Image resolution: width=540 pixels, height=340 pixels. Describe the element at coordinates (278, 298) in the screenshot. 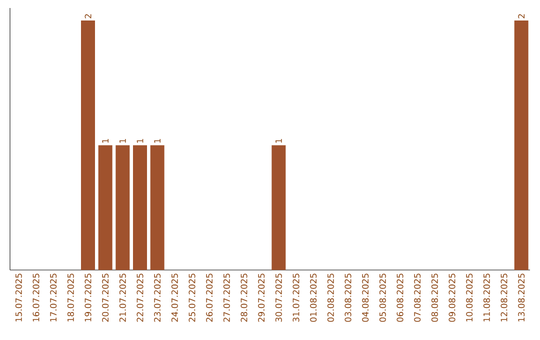

I see `x-tick-label: 30.07.2025` at that location.